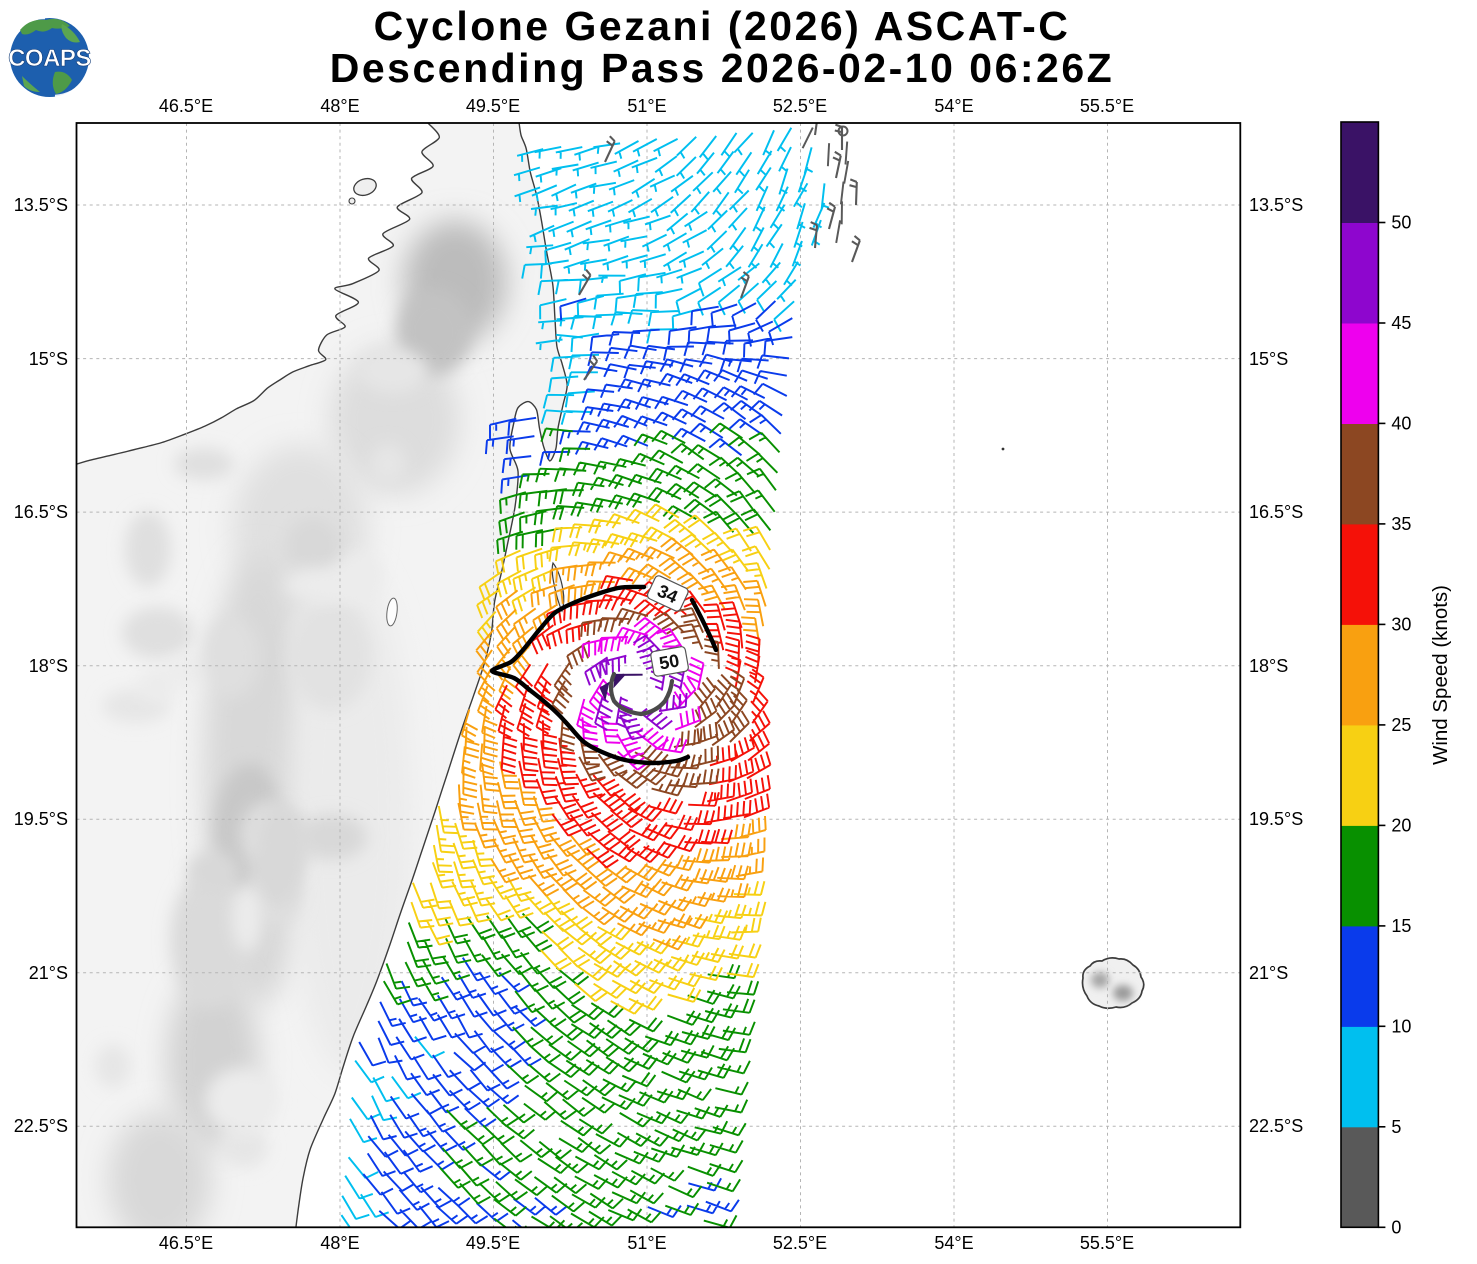 The width and height of the screenshot is (1477, 1264). Describe the element at coordinates (722, 26) in the screenshot. I see `svg-text: Cyclone Gezani (2026) ASCAT-C` at that location.